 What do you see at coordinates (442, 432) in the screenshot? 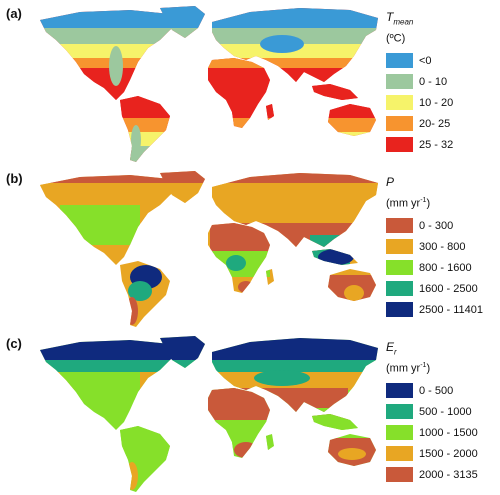
I see `legend-item: 1000 - 1500` at bounding box center [442, 432].